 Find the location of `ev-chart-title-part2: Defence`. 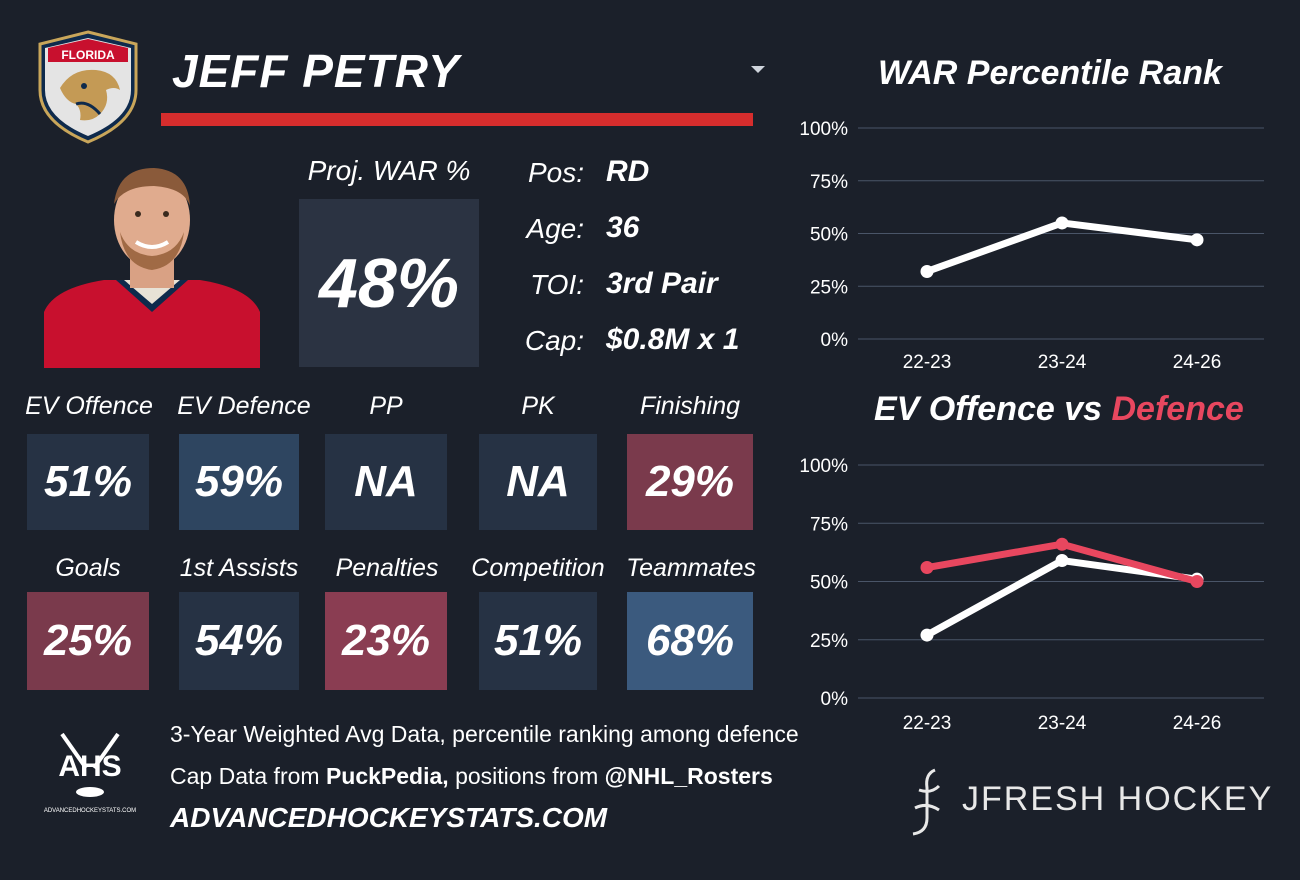

ev-chart-title-part2: Defence is located at coordinates (1177, 409).